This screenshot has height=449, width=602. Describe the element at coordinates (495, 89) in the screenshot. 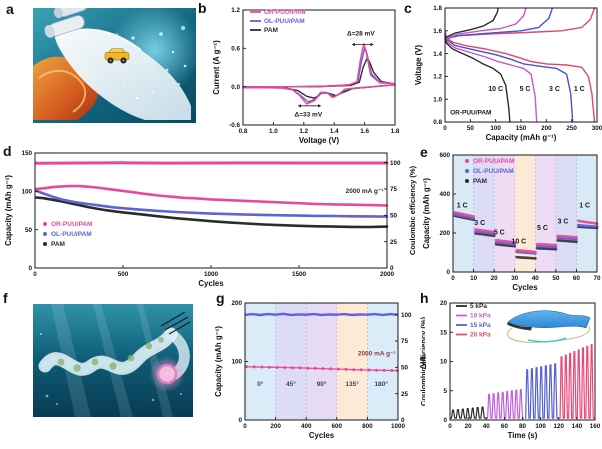

I see `svg-text: 10 C` at that location.